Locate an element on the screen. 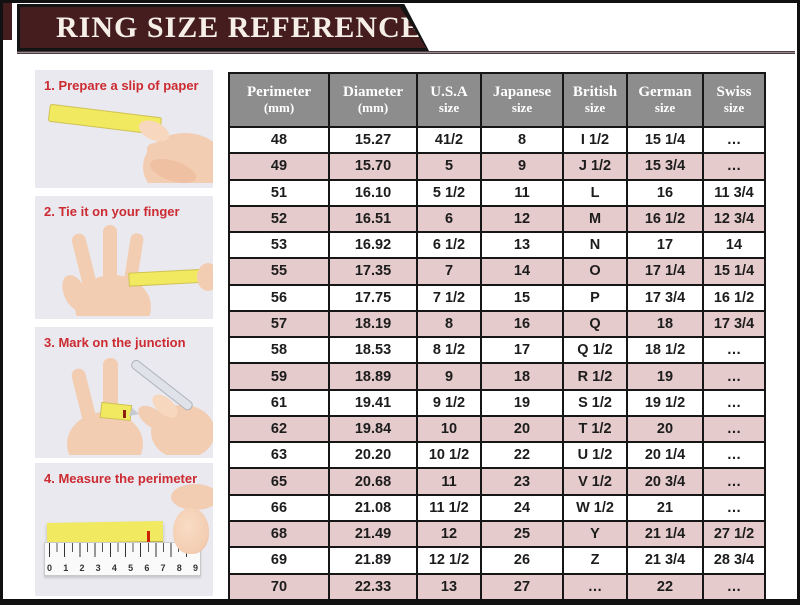  table-cell: 10 1/2 is located at coordinates (449, 455).